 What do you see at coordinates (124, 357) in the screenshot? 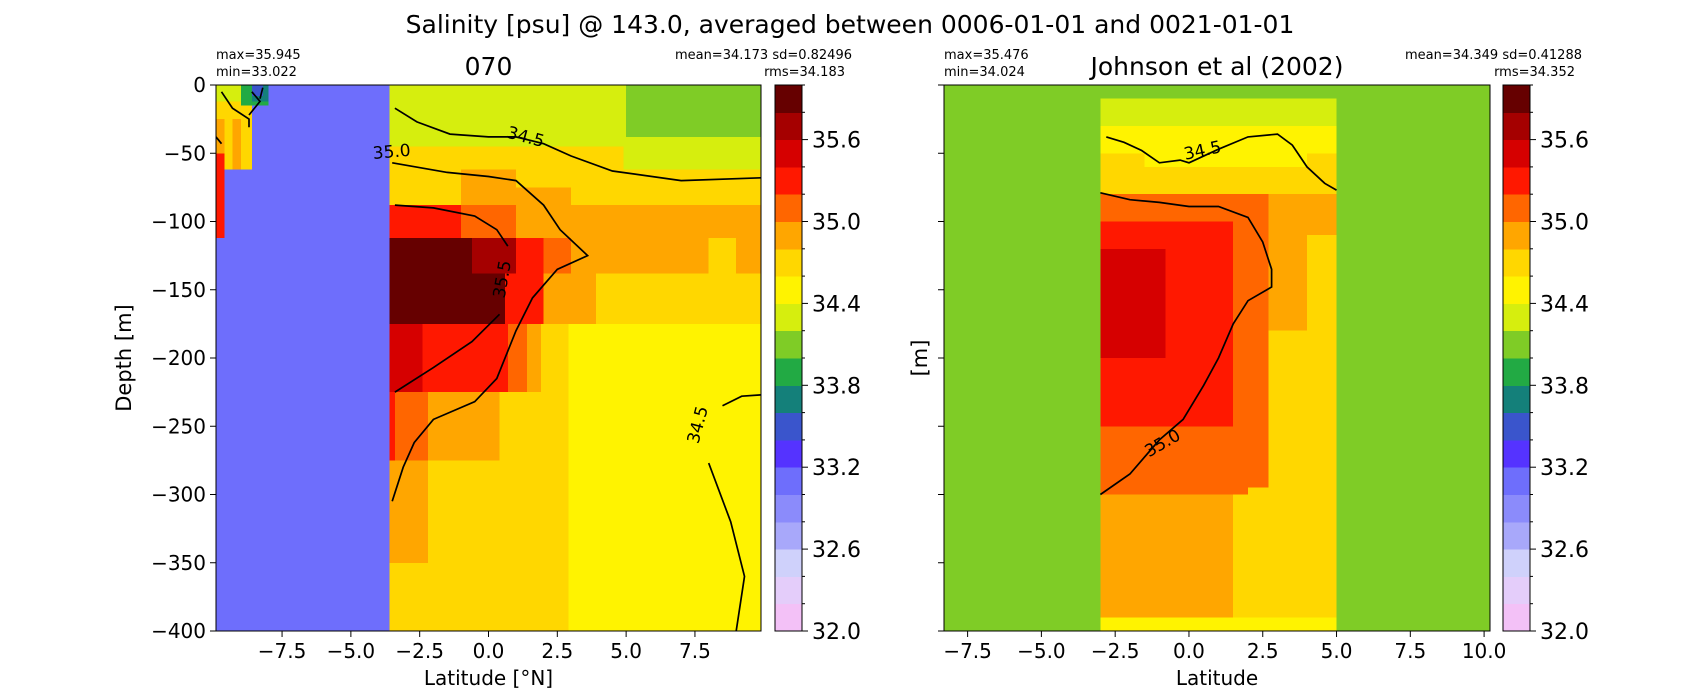
I see `y-axis-label: Depth [m]` at bounding box center [124, 357].